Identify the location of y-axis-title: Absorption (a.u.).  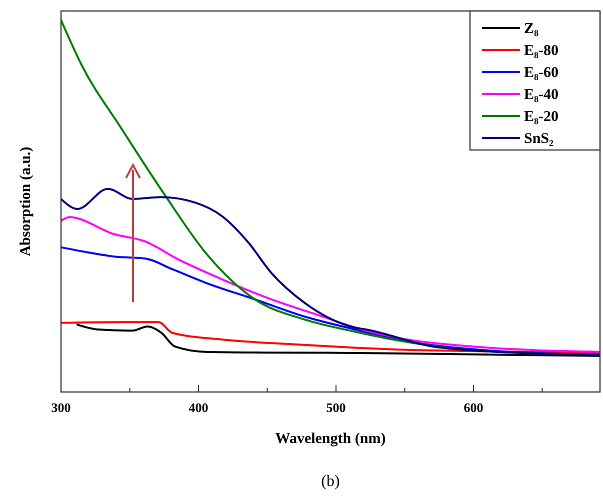
(26, 201).